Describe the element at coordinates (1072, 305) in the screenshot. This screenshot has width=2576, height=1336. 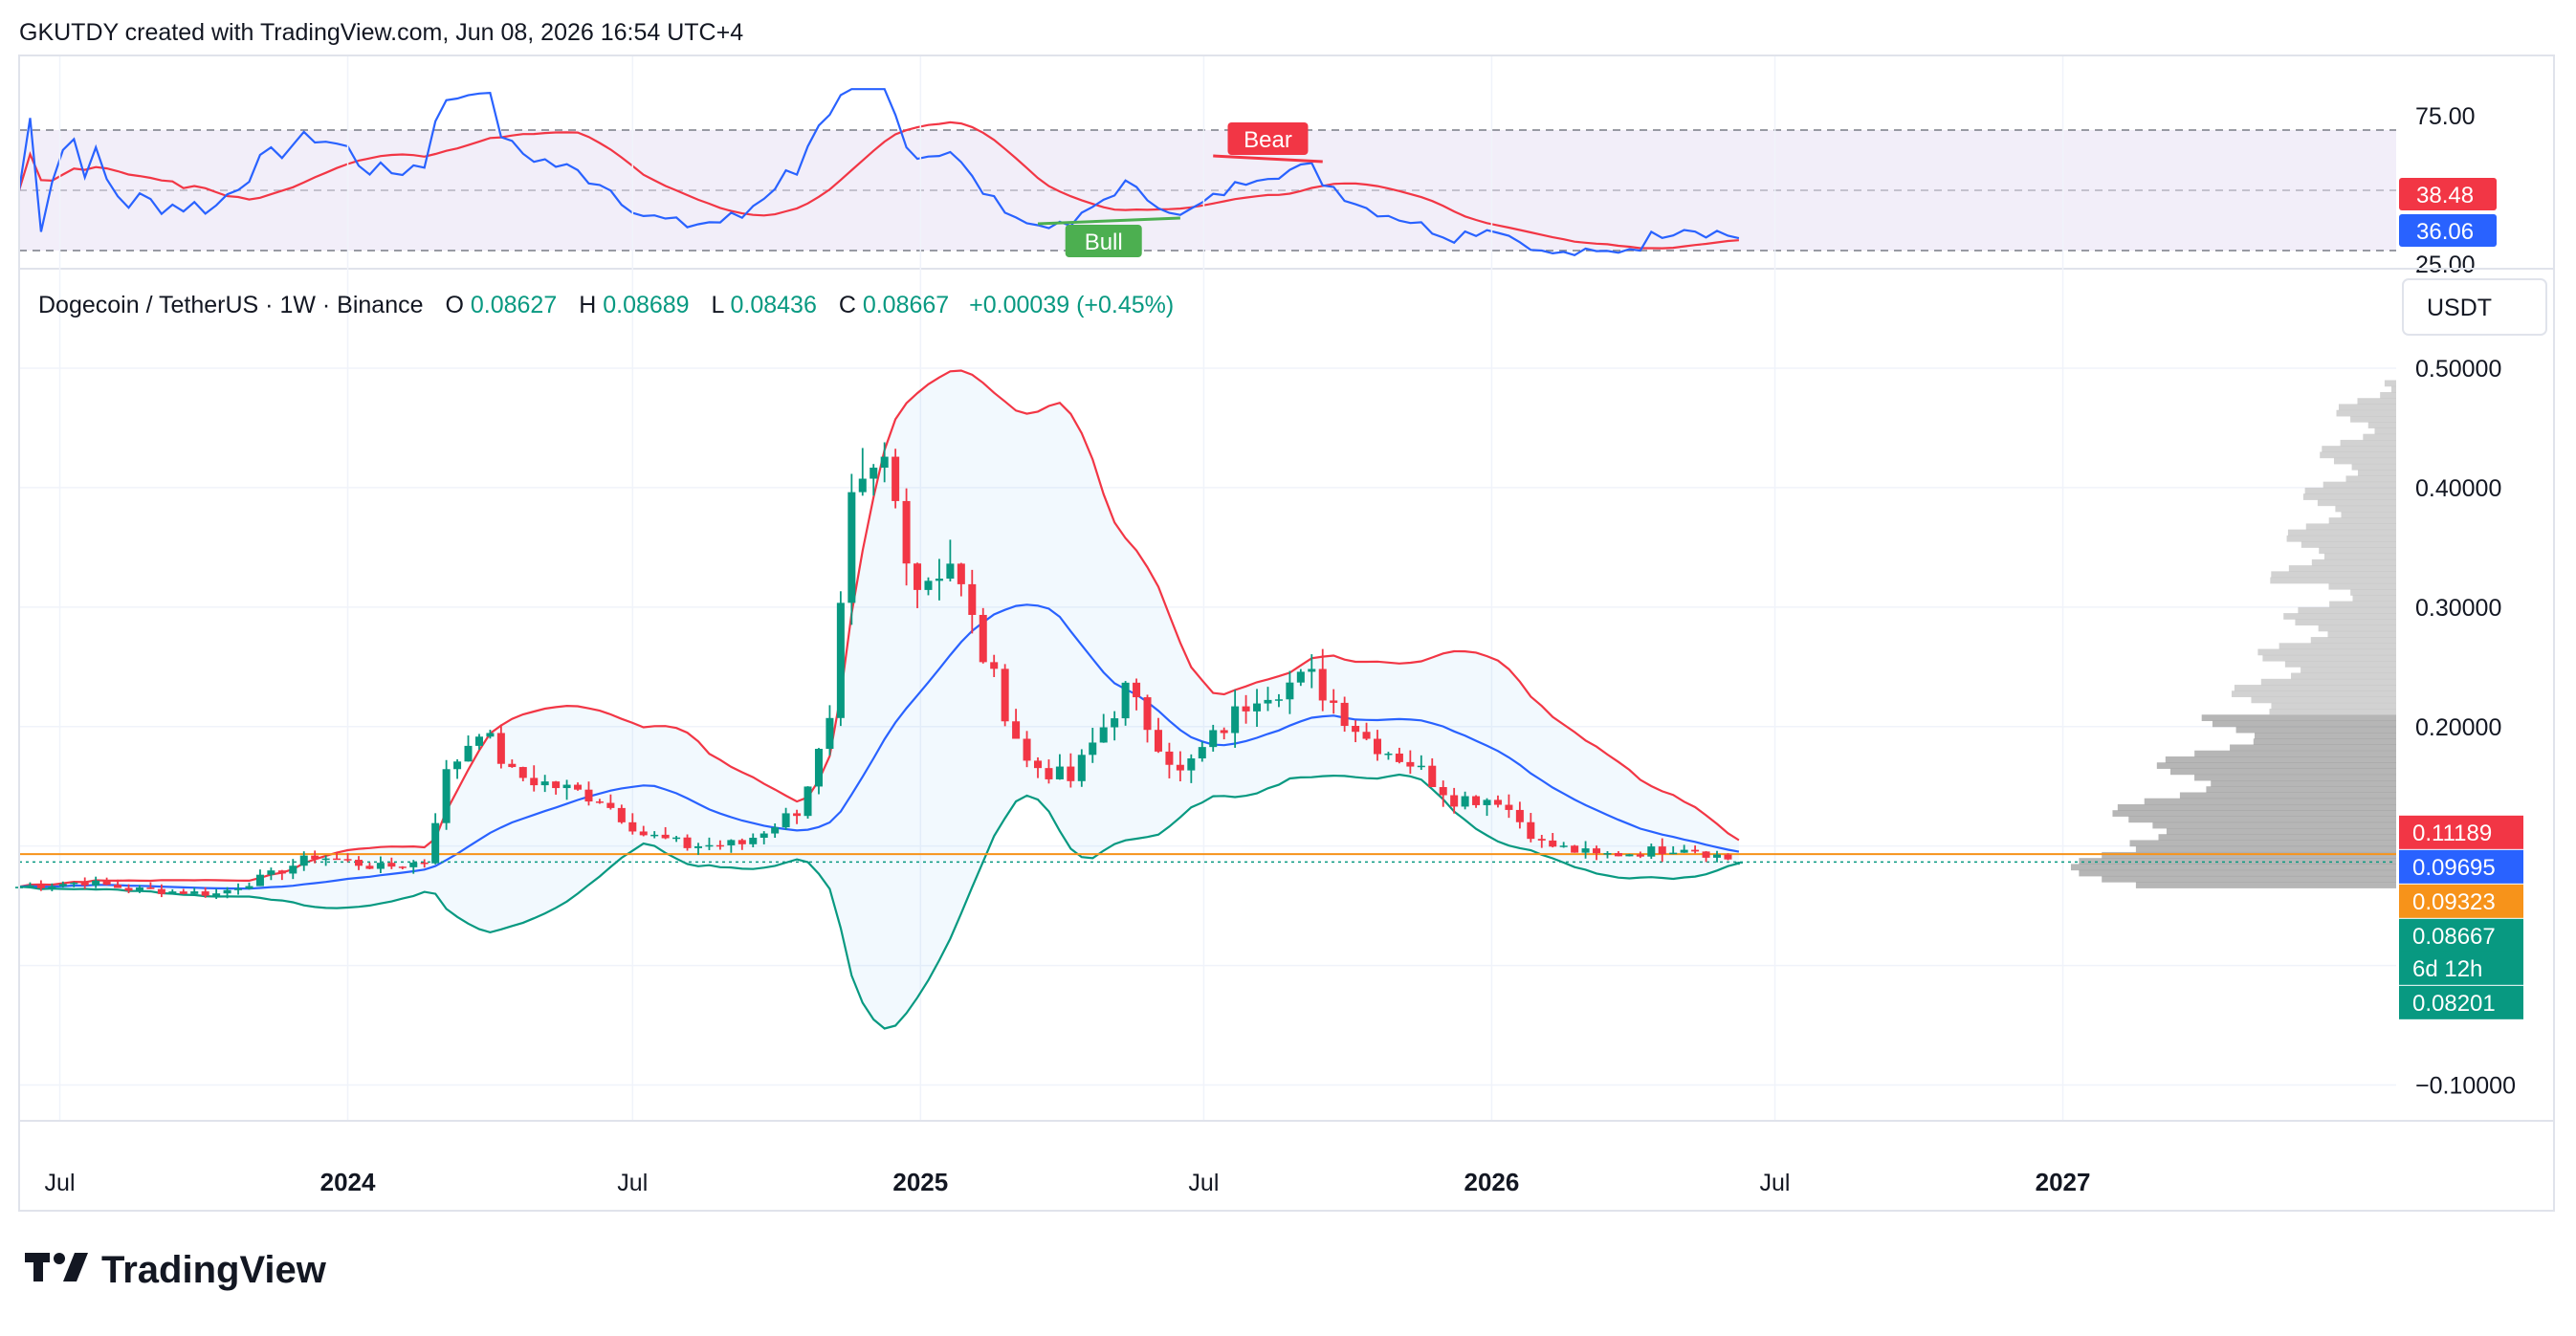
I see `legend-change: +0.00039 (+0.45%)` at that location.